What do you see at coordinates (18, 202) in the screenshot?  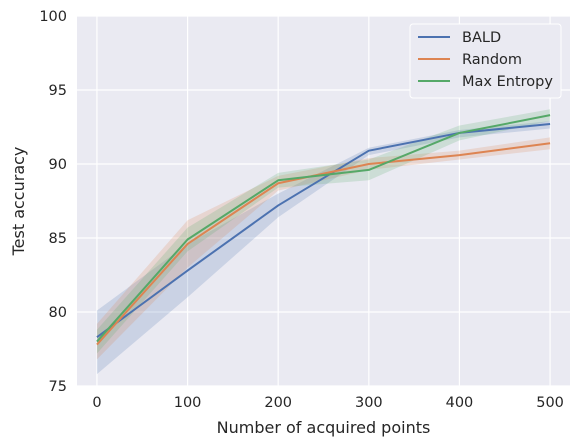 I see `y-axis-label: Test accuracy` at bounding box center [18, 202].